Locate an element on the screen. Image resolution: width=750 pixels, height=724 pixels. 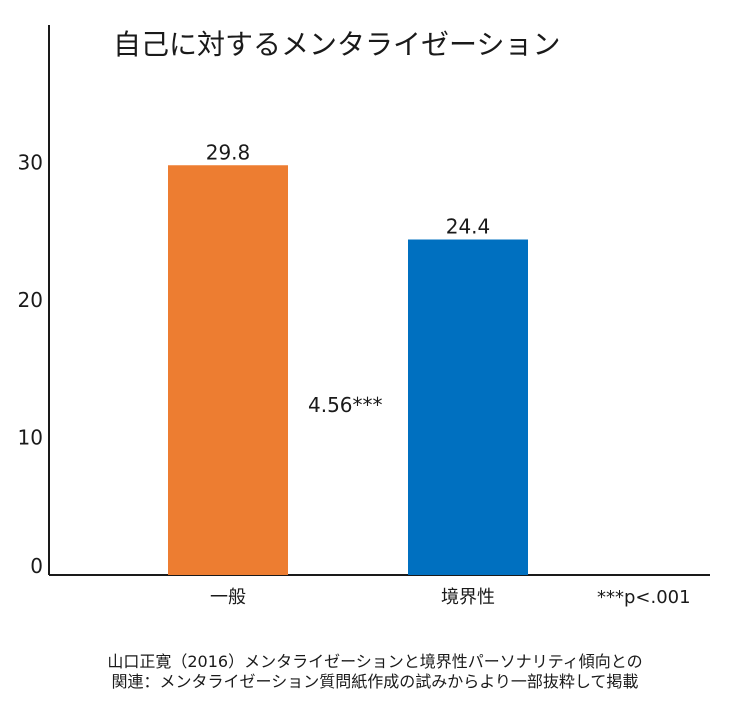
category-label: 一般 is located at coordinates (228, 597).